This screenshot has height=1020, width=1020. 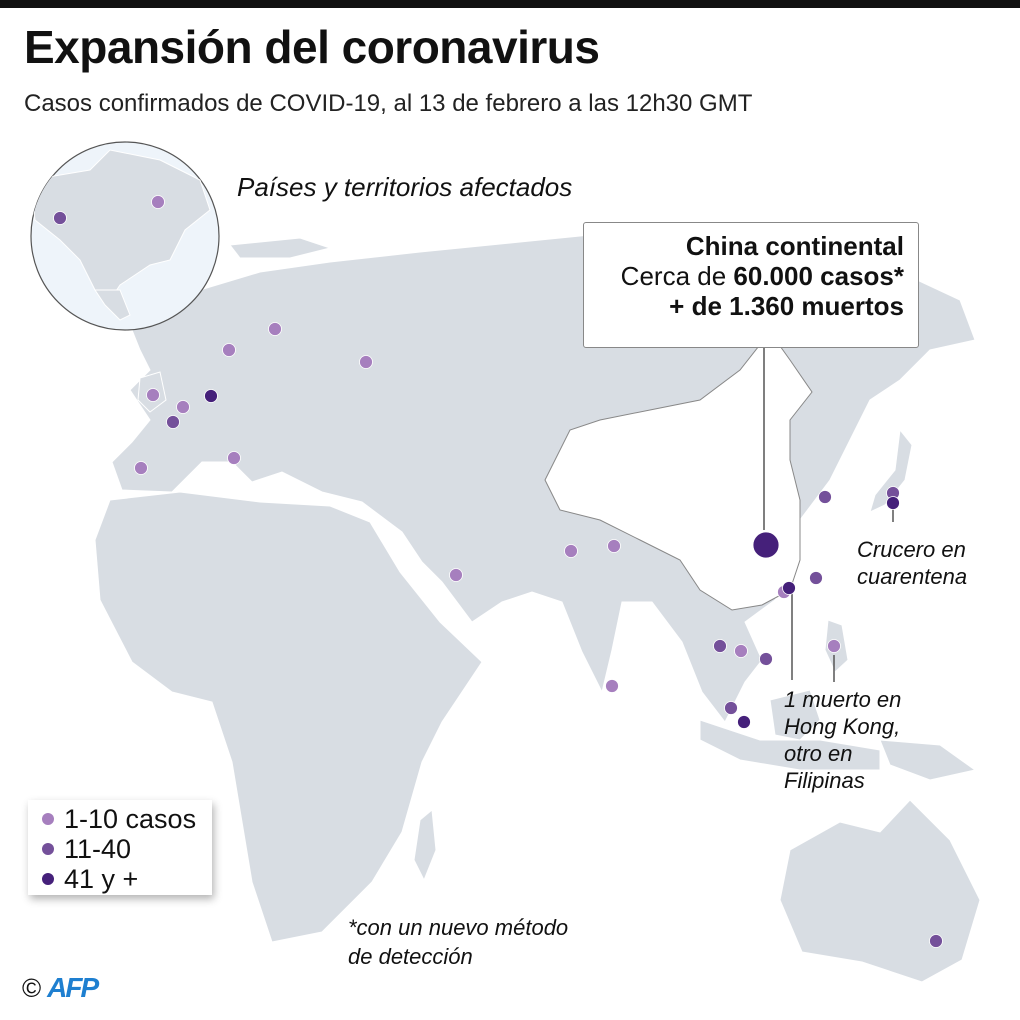 What do you see at coordinates (818, 753) in the screenshot?
I see `deaths-line-3: otro en` at bounding box center [818, 753].